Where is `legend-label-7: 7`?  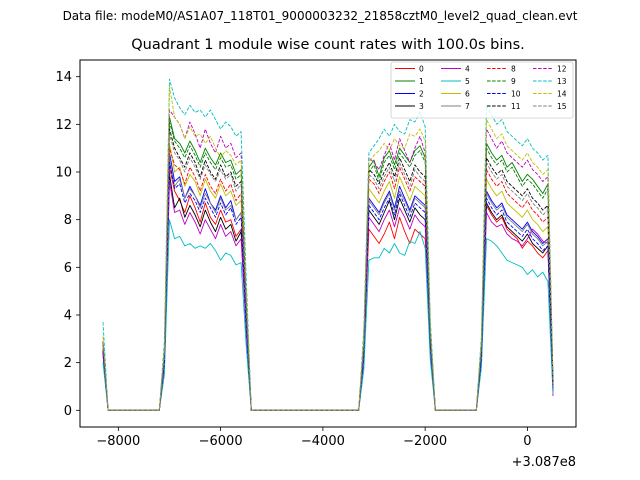 legend-label-7: 7 is located at coordinates (467, 106).